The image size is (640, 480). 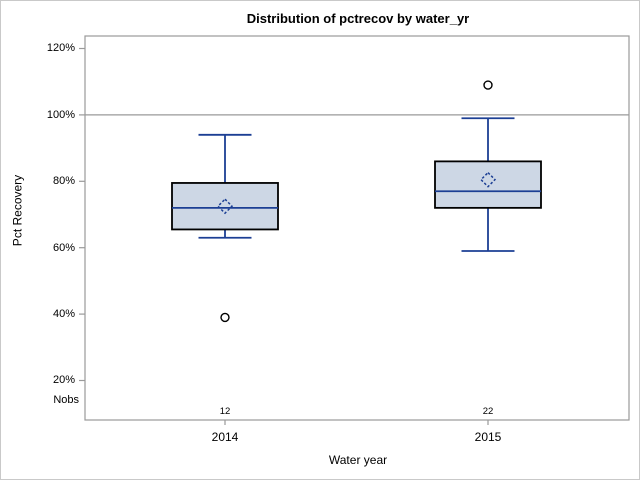 I want to click on x-axis-label: Water year, so click(x=358, y=460).